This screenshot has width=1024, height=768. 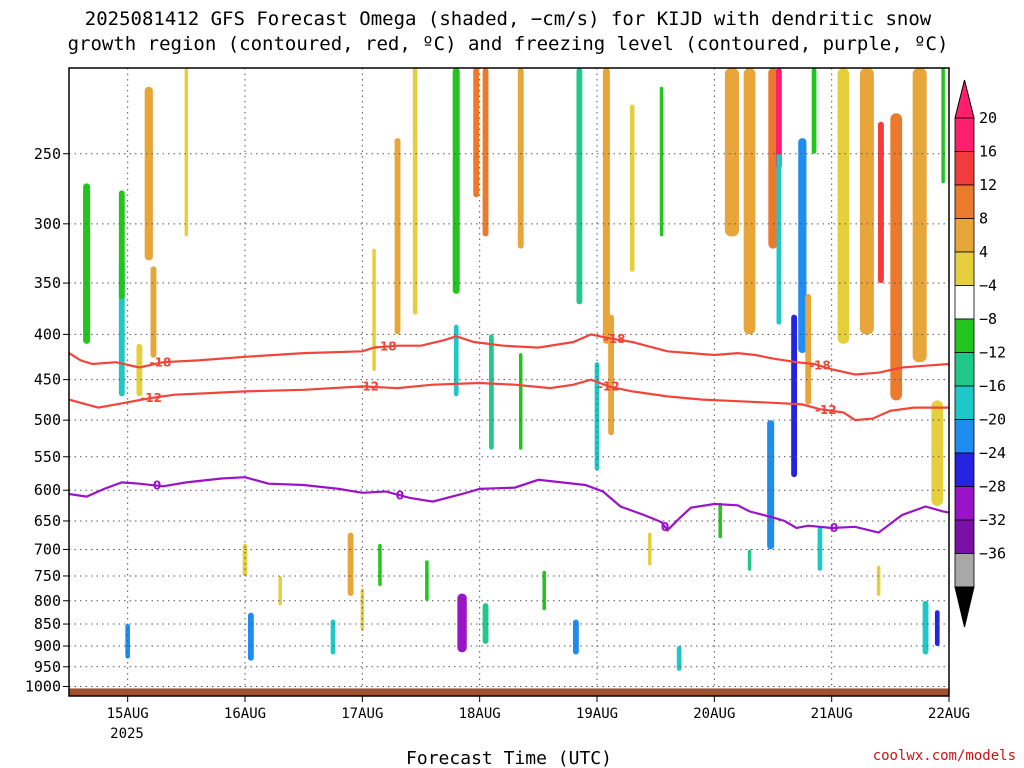 I want to click on colorbar-label: −16, so click(x=992, y=386).